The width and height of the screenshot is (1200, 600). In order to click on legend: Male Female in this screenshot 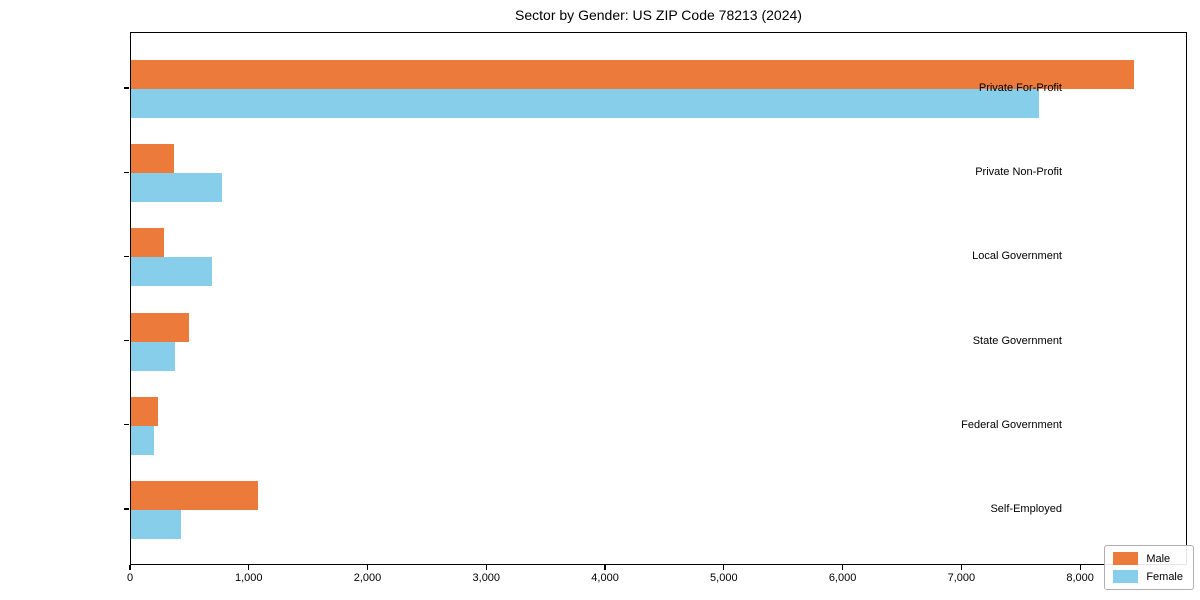, I will do `click(1149, 567)`.